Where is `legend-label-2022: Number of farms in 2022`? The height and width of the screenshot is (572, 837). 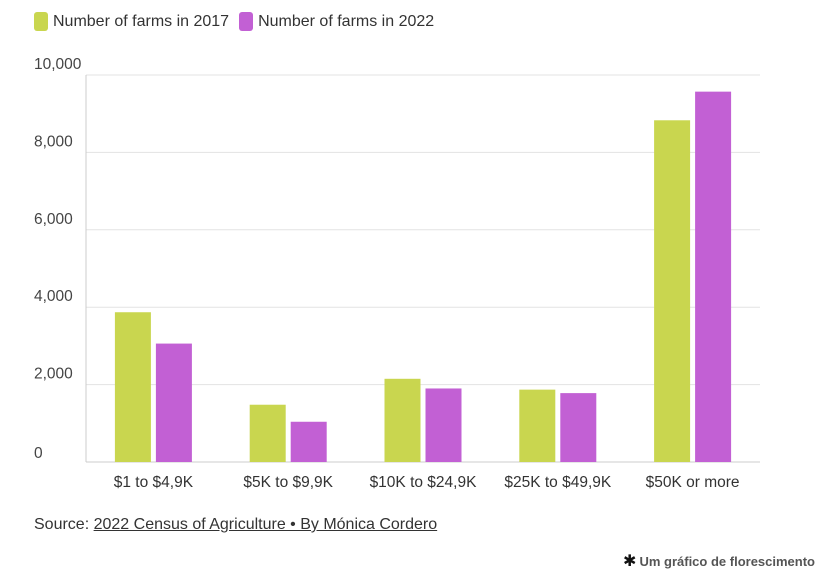 legend-label-2022: Number of farms in 2022 is located at coordinates (346, 21).